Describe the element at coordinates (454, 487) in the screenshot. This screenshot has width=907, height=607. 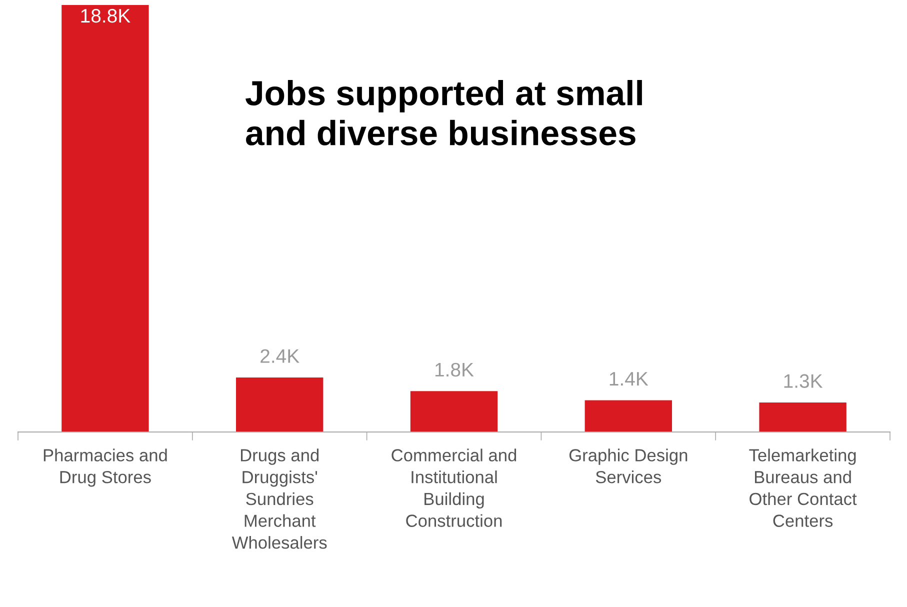
I see `x-tick-label: Commercial and Institutional Building Construction` at that location.